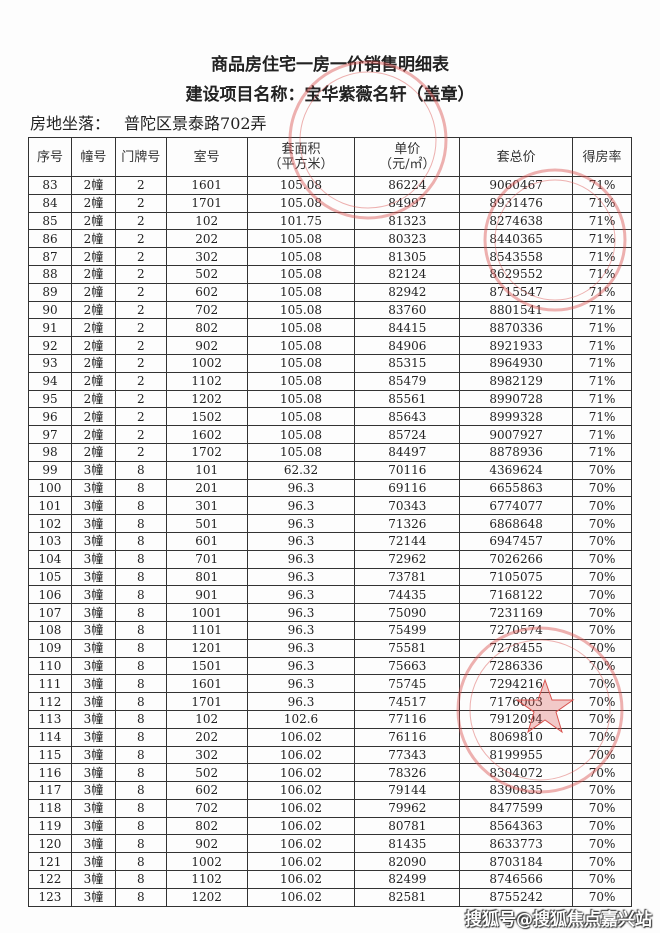 Image resolution: width=660 pixels, height=933 pixels. Describe the element at coordinates (206, 577) in the screenshot. I see `table-cell: 801` at that location.